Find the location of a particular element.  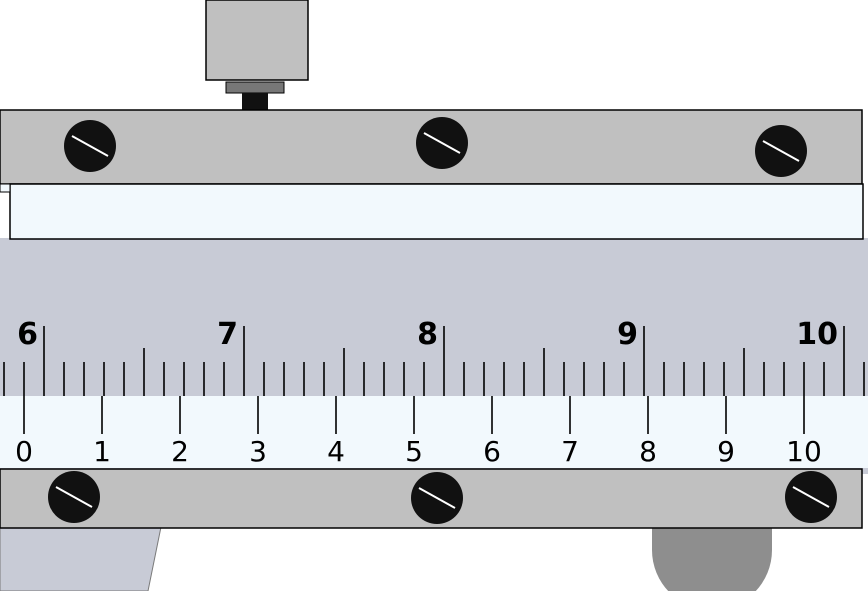

main-scale-label: 9 is located at coordinates (627, 334).